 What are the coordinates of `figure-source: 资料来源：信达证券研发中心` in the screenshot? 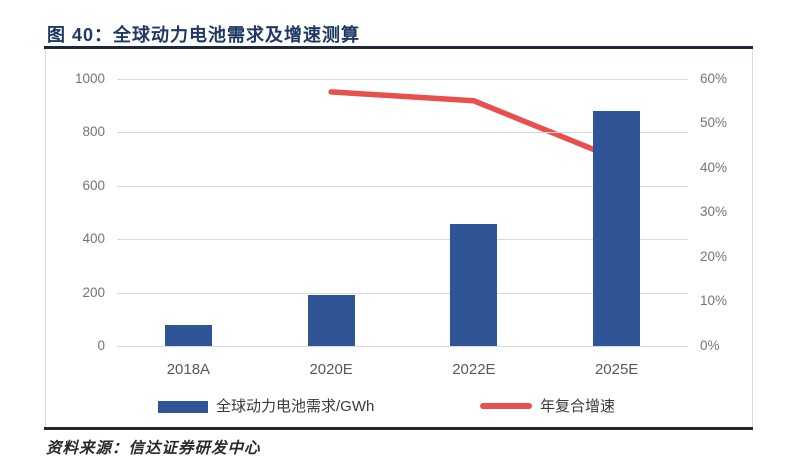 It's located at (153, 448).